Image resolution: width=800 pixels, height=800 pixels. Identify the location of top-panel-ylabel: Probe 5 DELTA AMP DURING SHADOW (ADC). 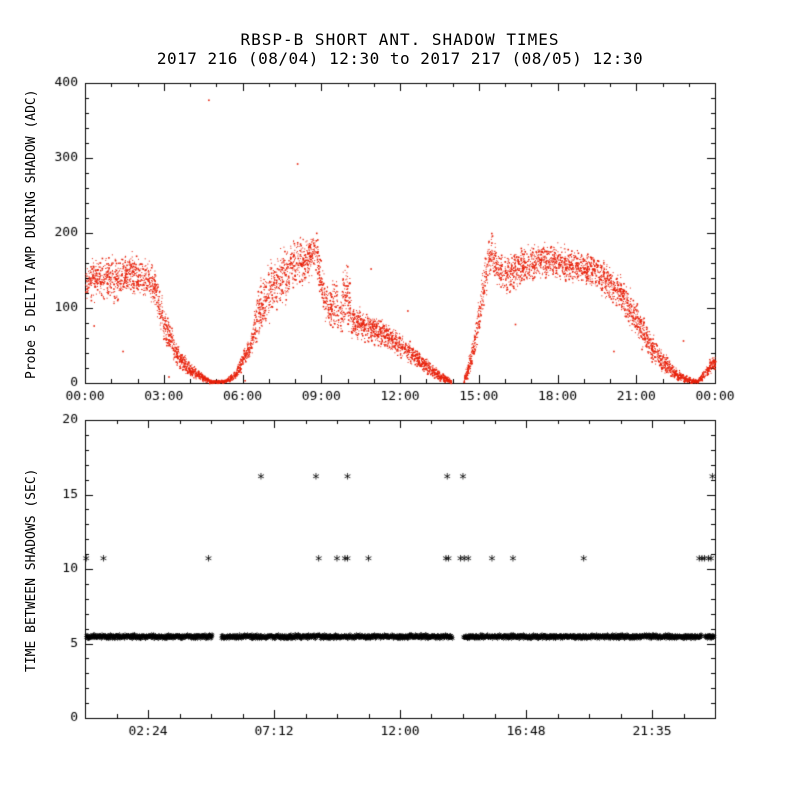
(31, 234).